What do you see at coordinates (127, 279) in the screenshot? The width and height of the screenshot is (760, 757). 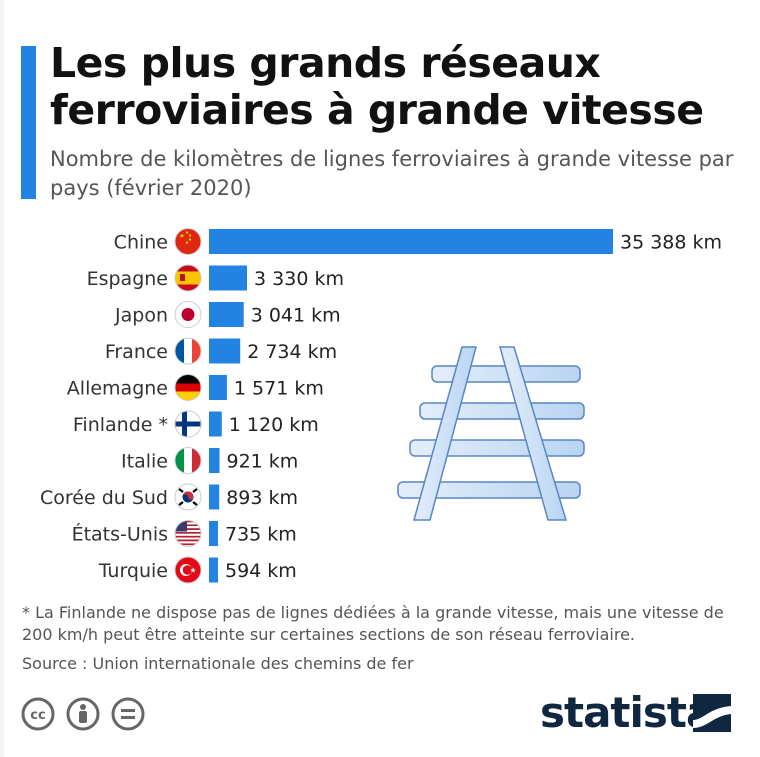 I see `category-label: Espagne` at bounding box center [127, 279].